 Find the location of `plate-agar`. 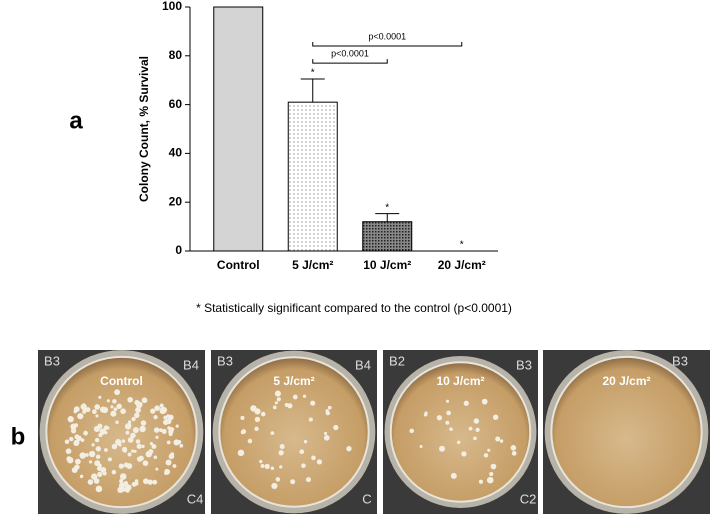

plate-agar is located at coordinates (121, 432).